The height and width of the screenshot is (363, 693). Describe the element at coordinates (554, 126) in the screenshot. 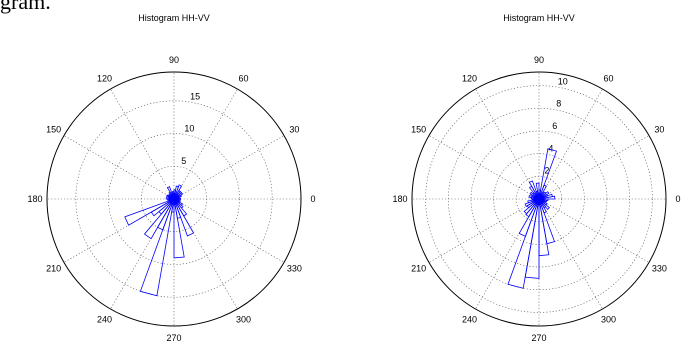

I see `radius-tick-label: 6` at that location.